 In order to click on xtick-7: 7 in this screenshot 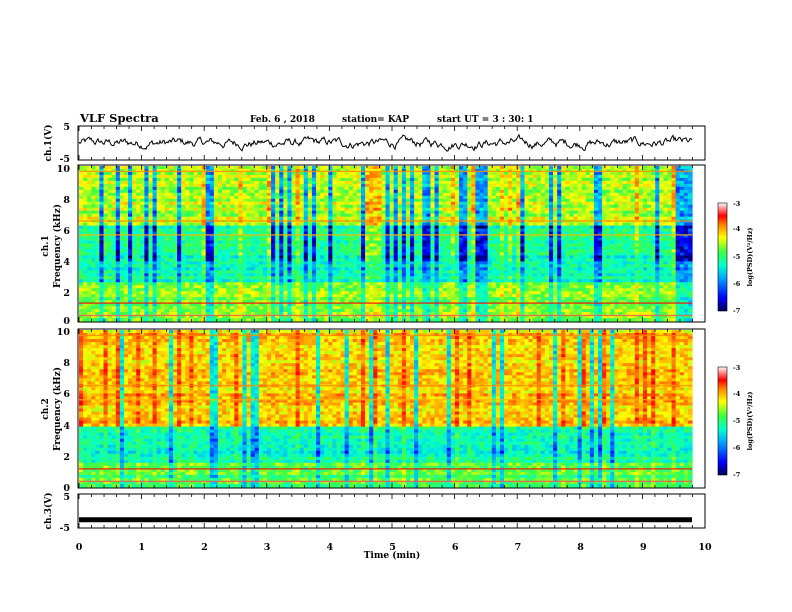, I will do `click(518, 547)`.